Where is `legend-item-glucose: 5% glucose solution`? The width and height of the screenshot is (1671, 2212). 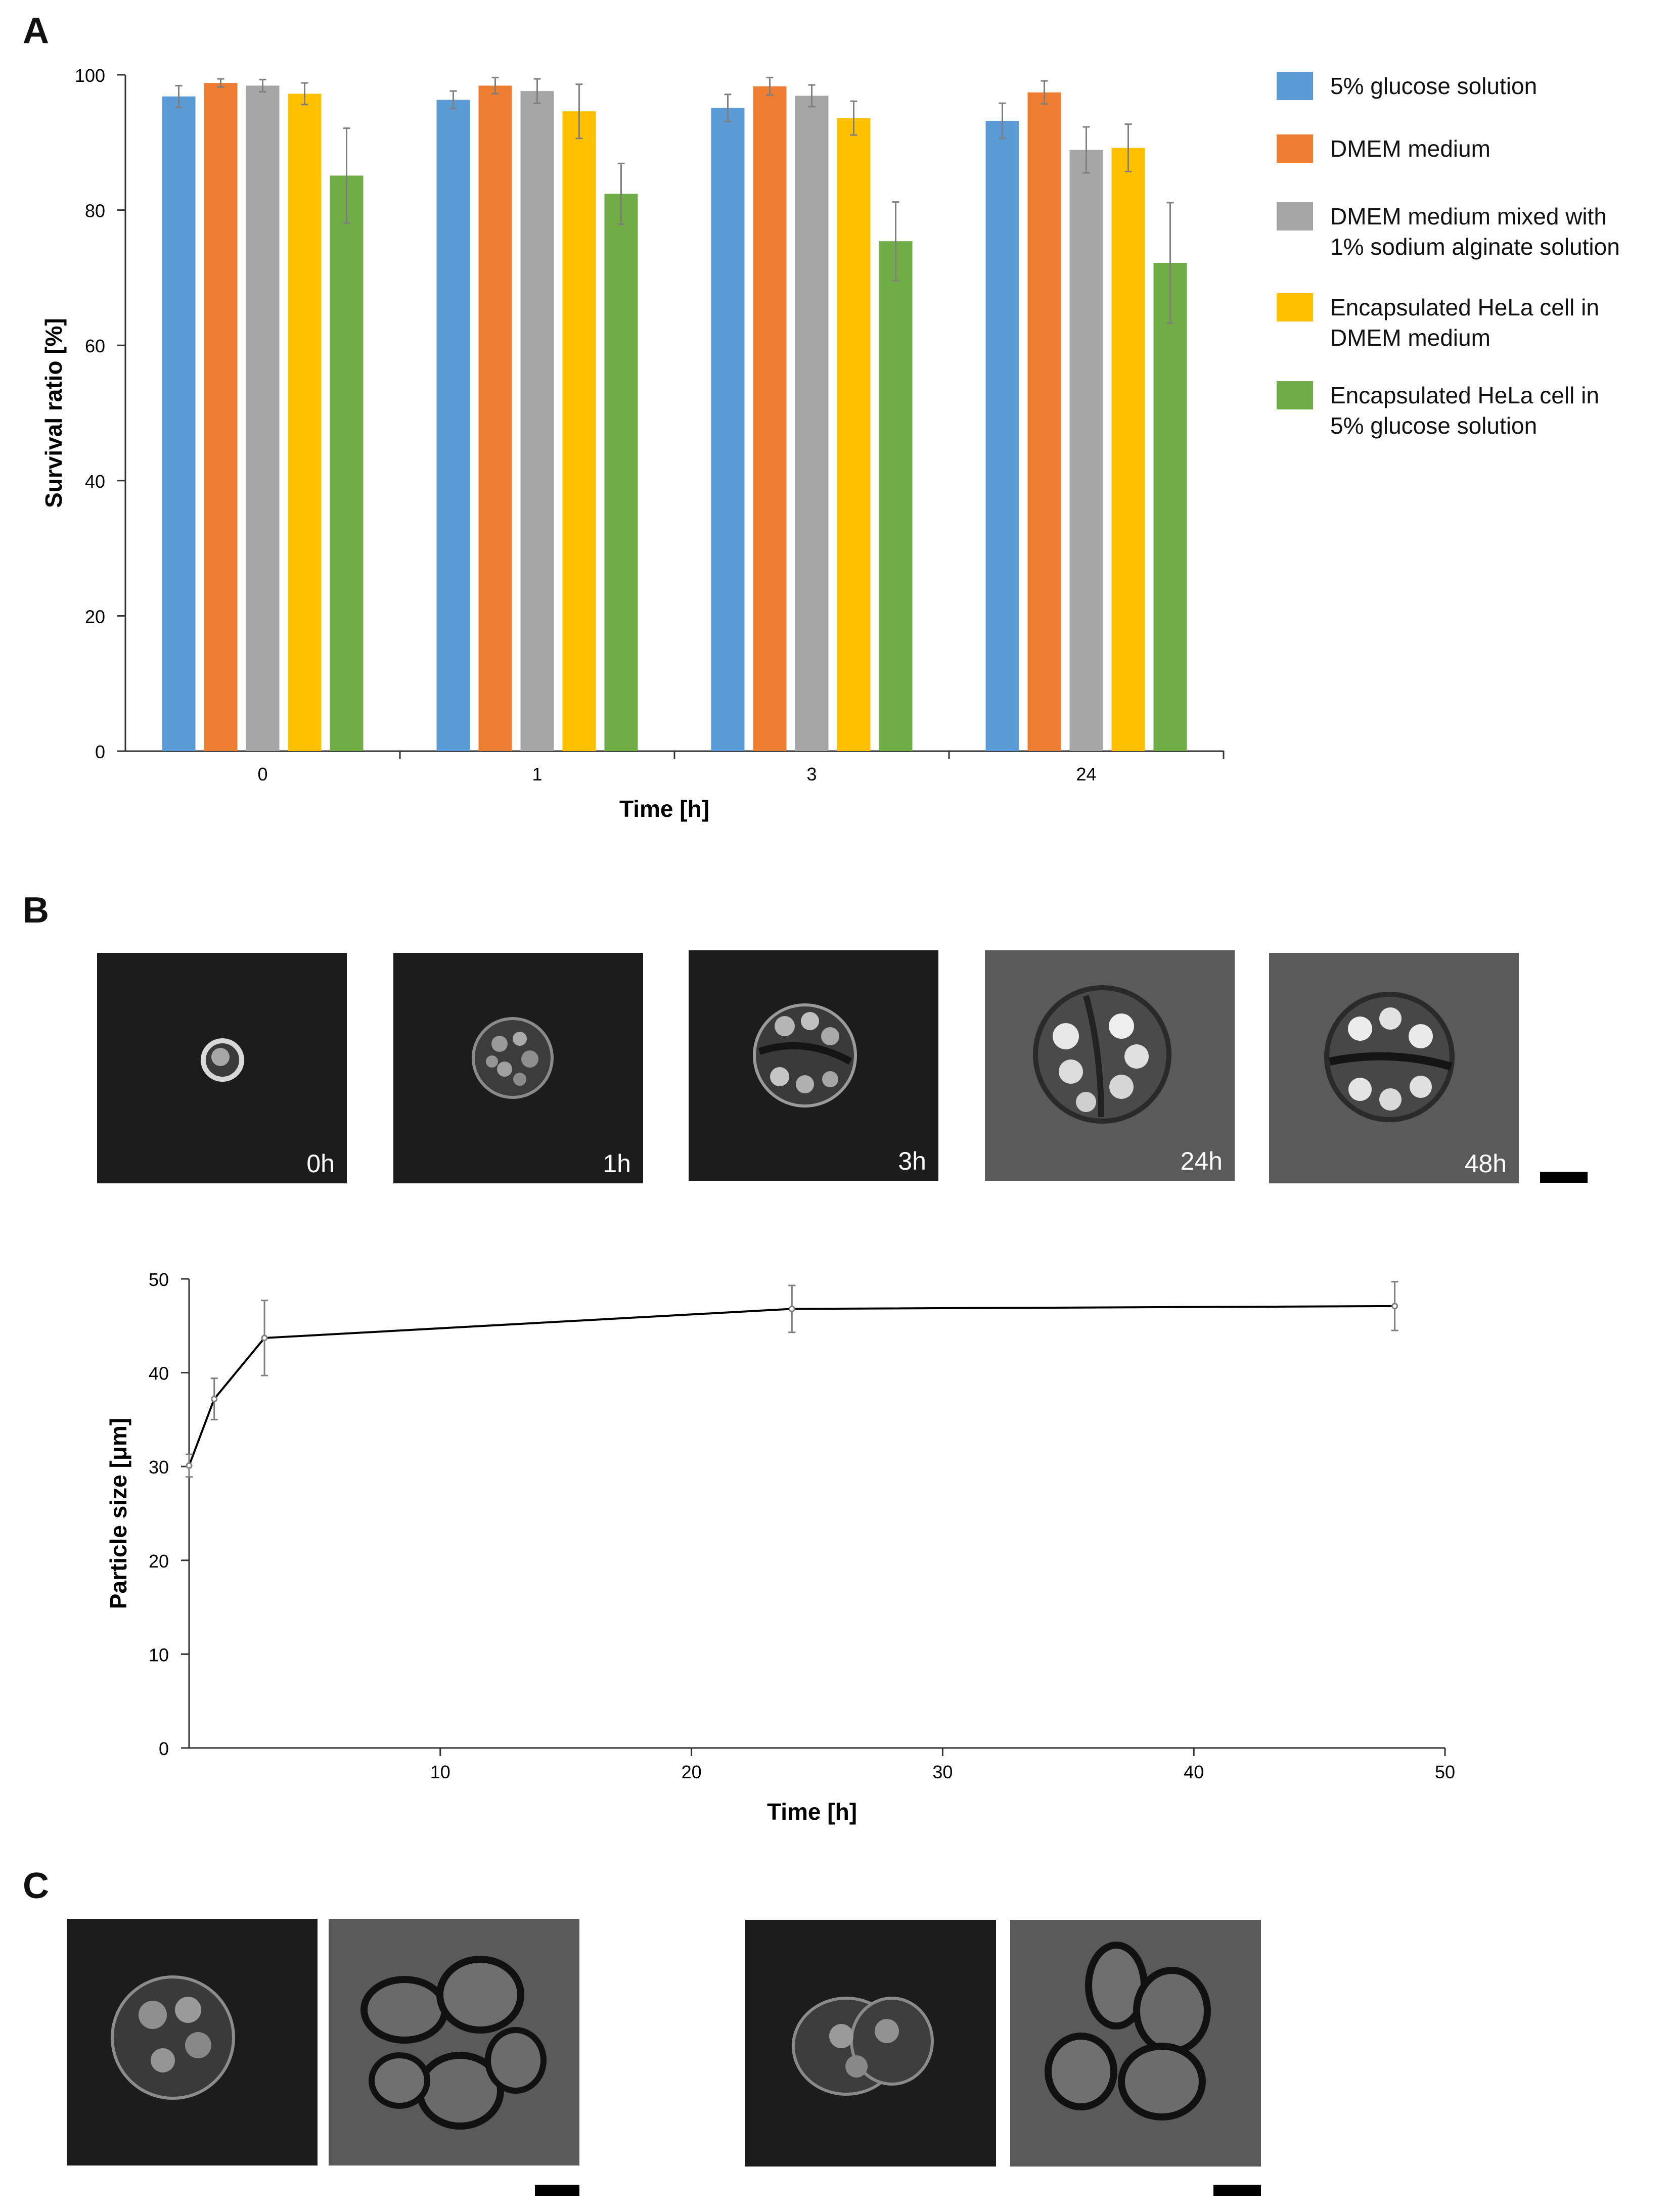
legend-item-glucose: 5% glucose solution is located at coordinates (1407, 86).